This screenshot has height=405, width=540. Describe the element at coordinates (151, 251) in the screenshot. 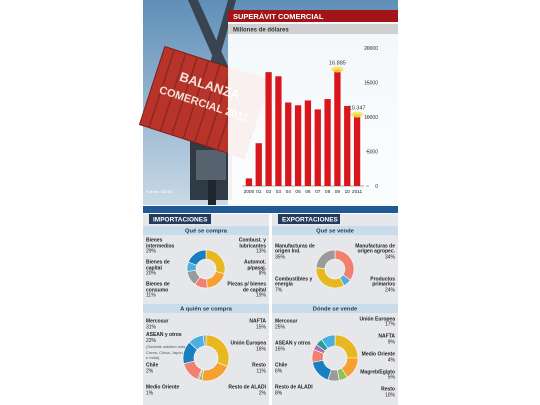

I see `segment-value: 29%` at that location.